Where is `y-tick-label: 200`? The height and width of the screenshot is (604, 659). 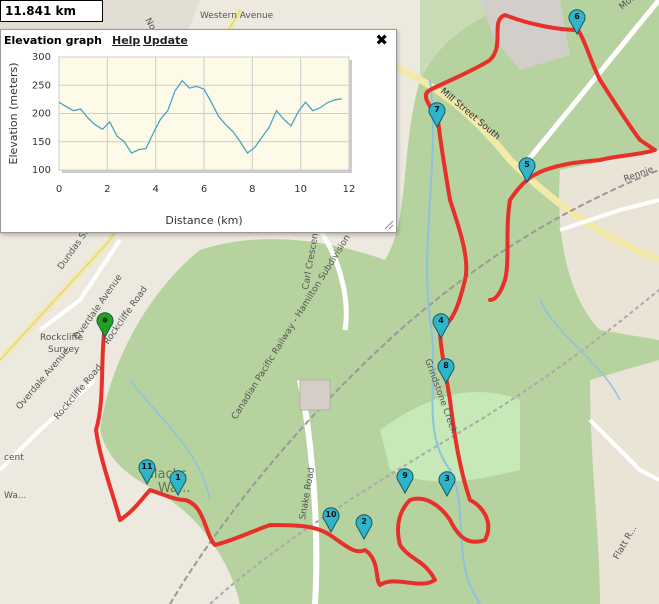 y-tick-label: 200 is located at coordinates (41, 114).